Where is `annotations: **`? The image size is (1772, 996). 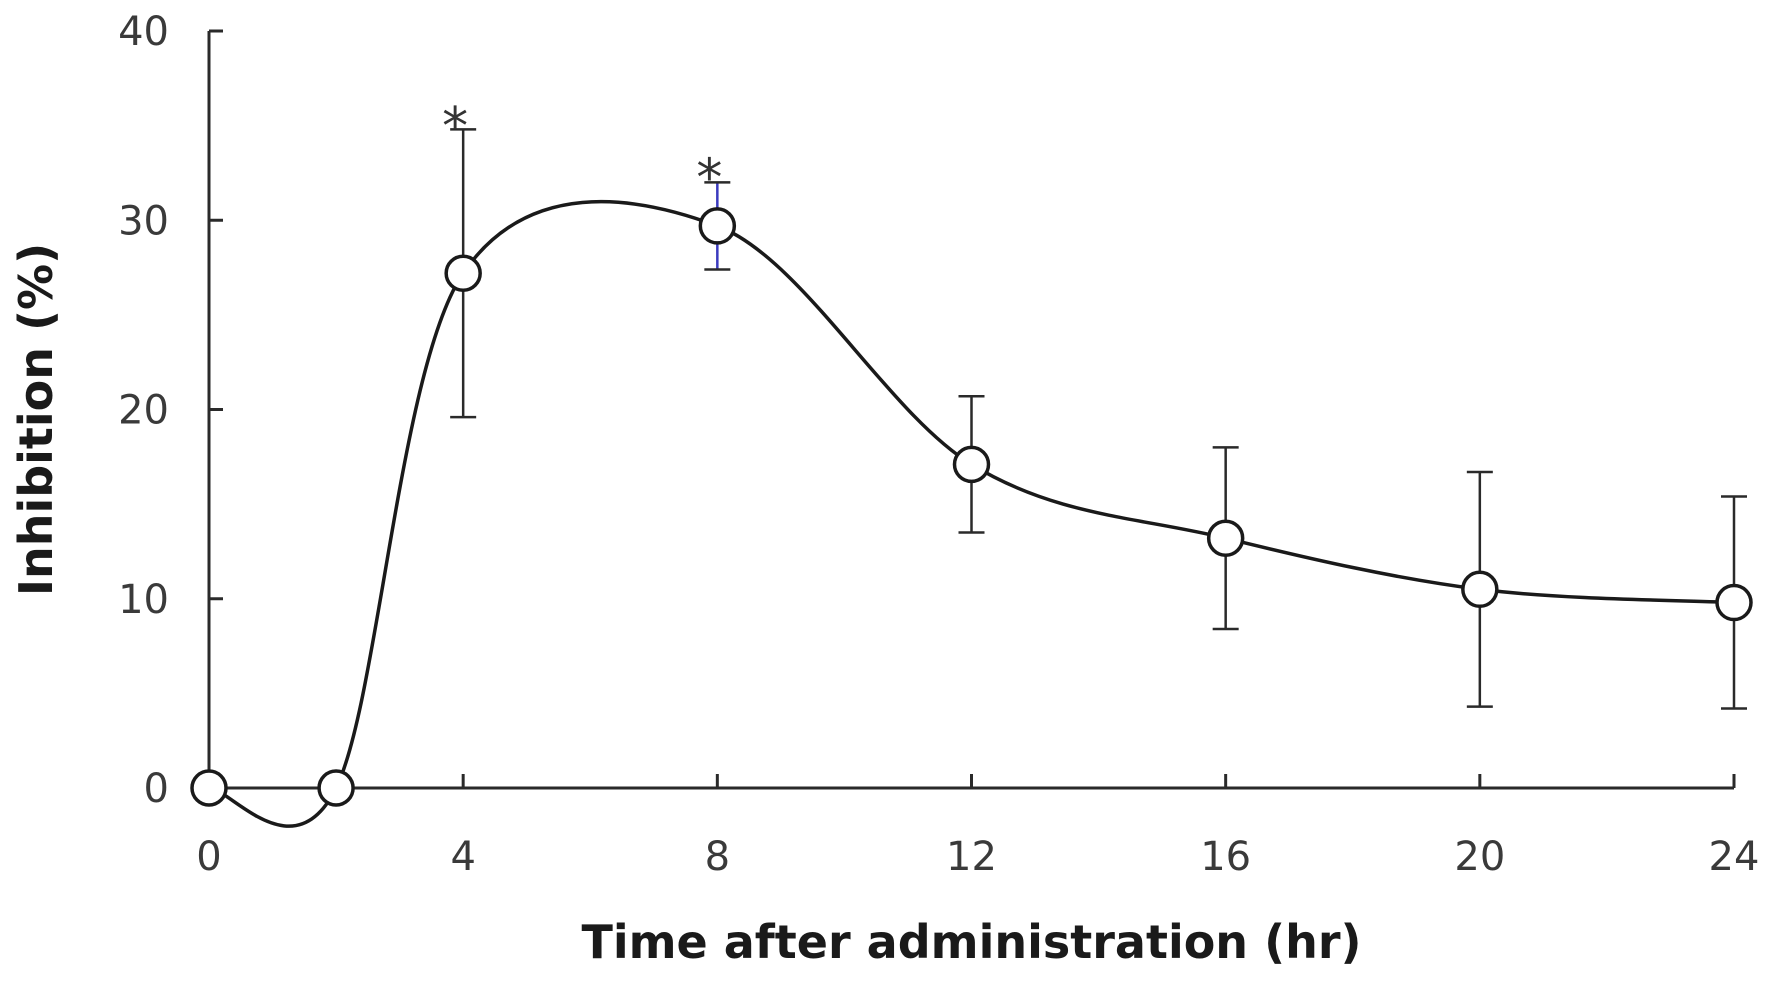 annotations: ** is located at coordinates (582, 152).